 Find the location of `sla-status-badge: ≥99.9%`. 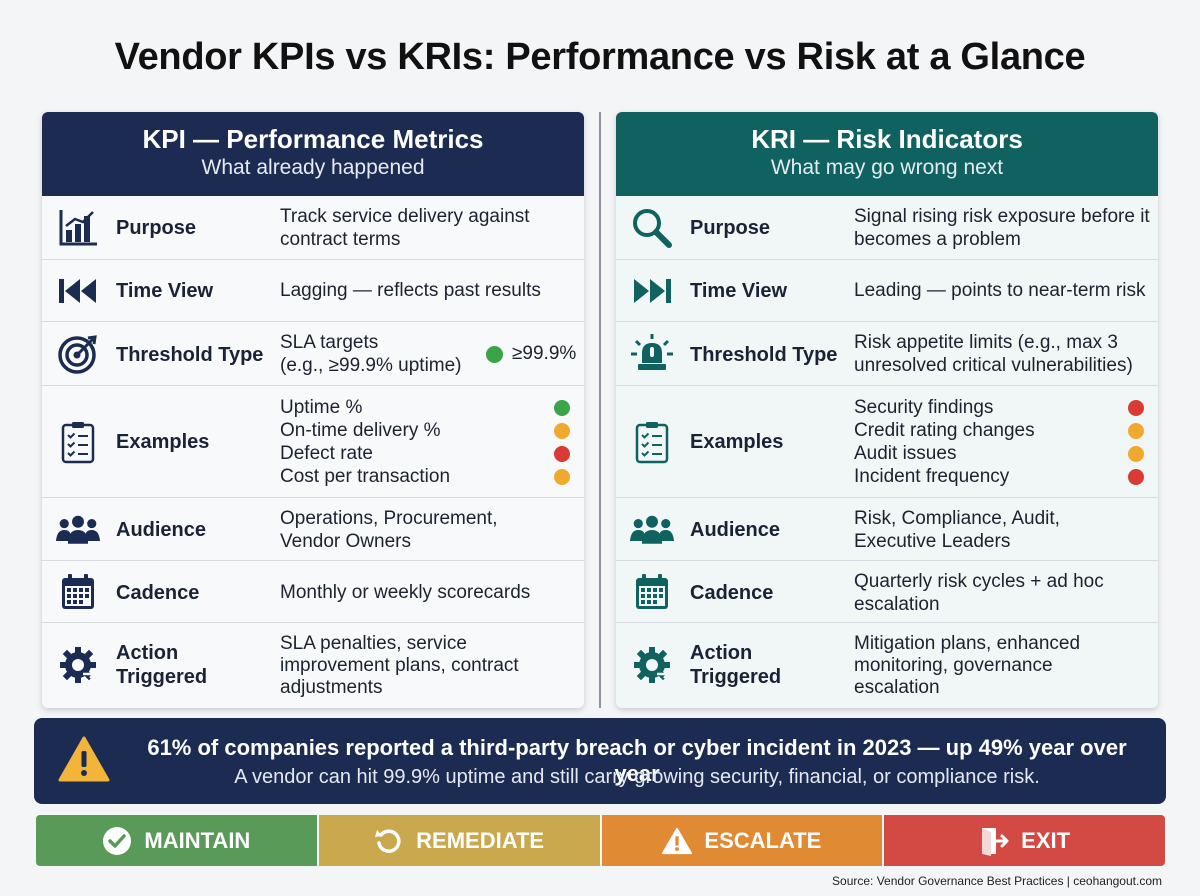

sla-status-badge: ≥99.9% is located at coordinates (531, 354).